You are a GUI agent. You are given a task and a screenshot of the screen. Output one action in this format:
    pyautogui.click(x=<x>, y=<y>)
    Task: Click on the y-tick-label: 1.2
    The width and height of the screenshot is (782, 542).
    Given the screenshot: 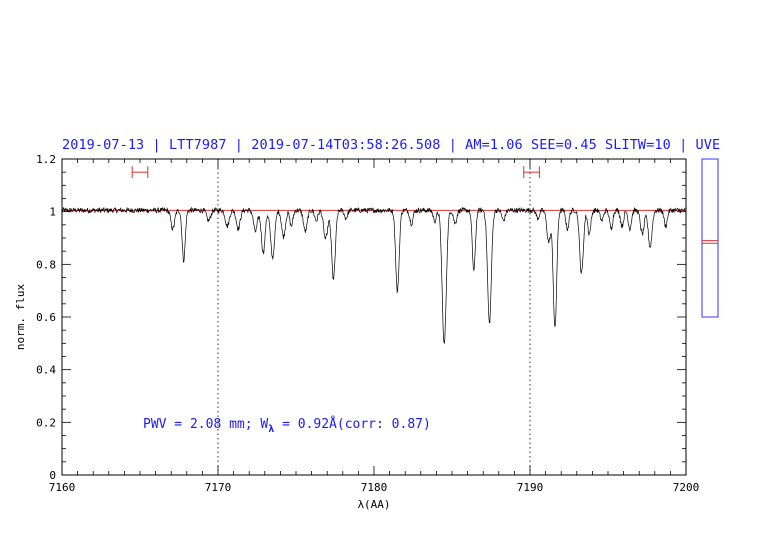 What is the action you would take?
    pyautogui.click(x=46, y=159)
    